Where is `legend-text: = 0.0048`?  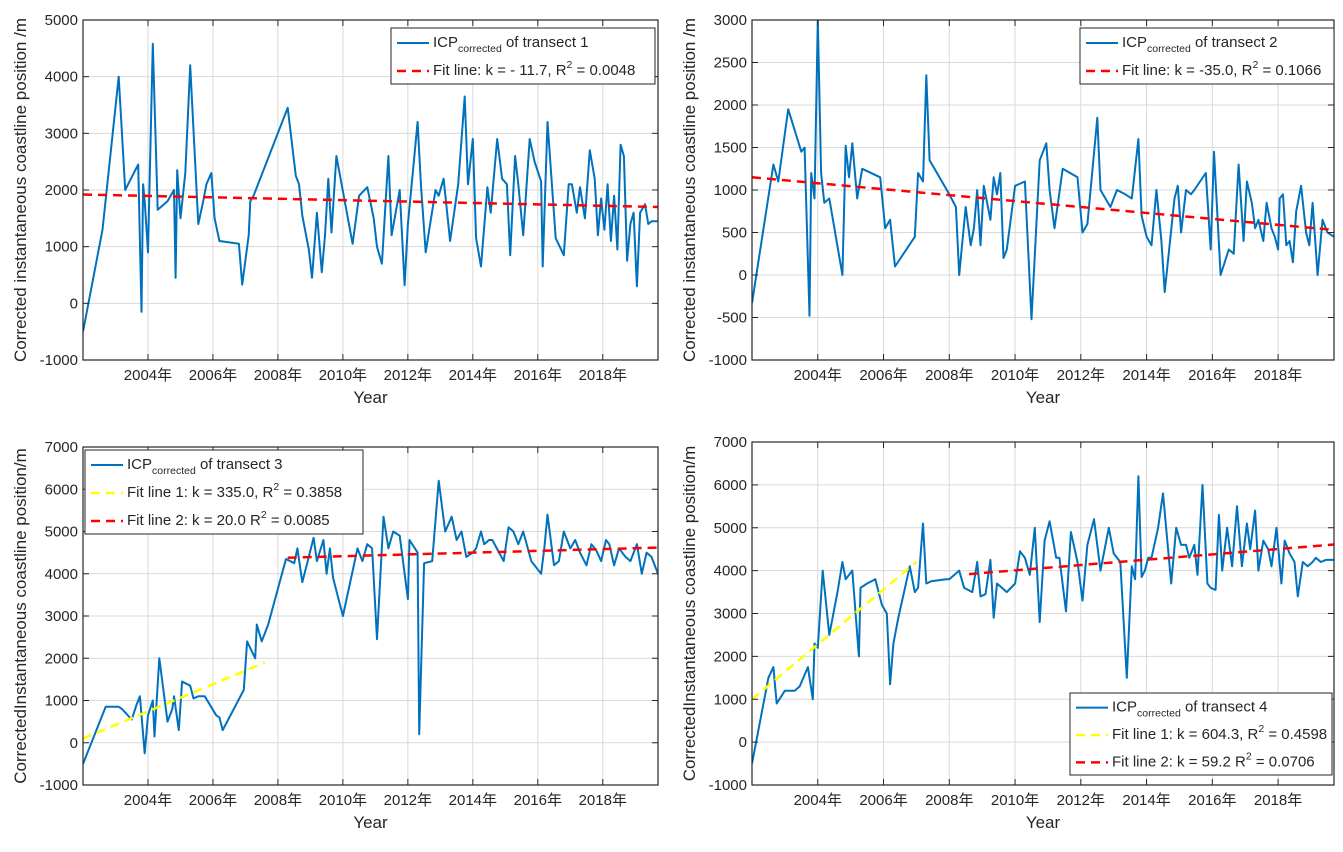
legend-text: = 0.0048 is located at coordinates (603, 70).